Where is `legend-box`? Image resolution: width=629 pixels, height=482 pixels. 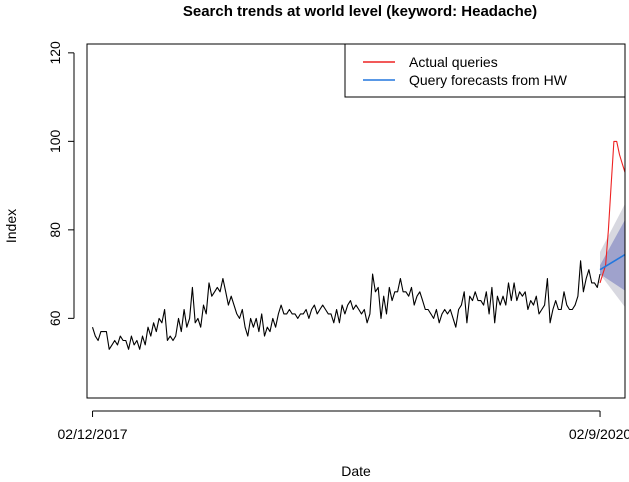
legend-box is located at coordinates (485, 70).